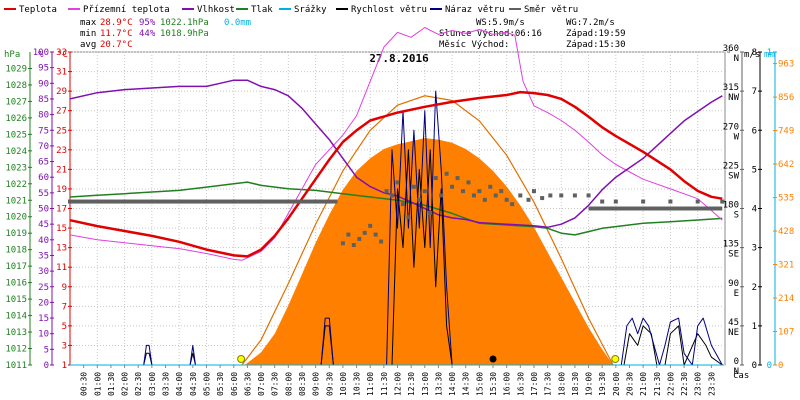  What do you see at coordinates (16, 168) in the screenshot?
I see `pressure-axis-label: 1023` at bounding box center [16, 168].